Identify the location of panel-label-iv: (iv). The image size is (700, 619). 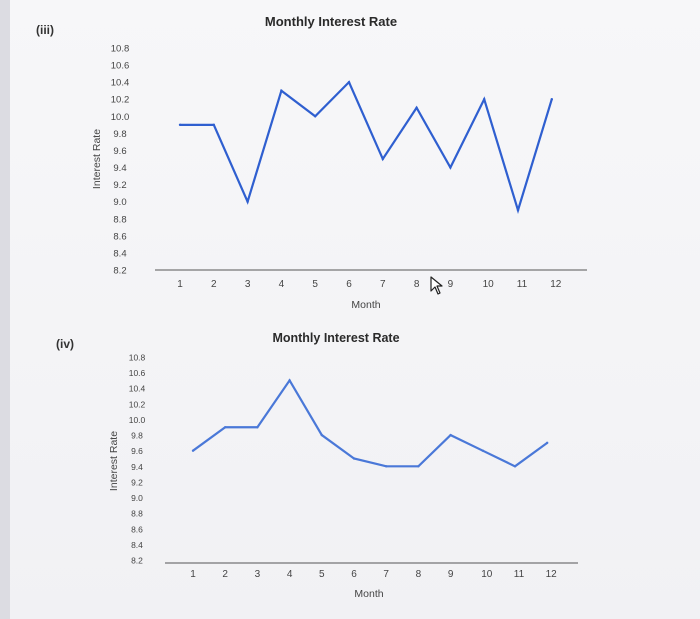
(65, 344).